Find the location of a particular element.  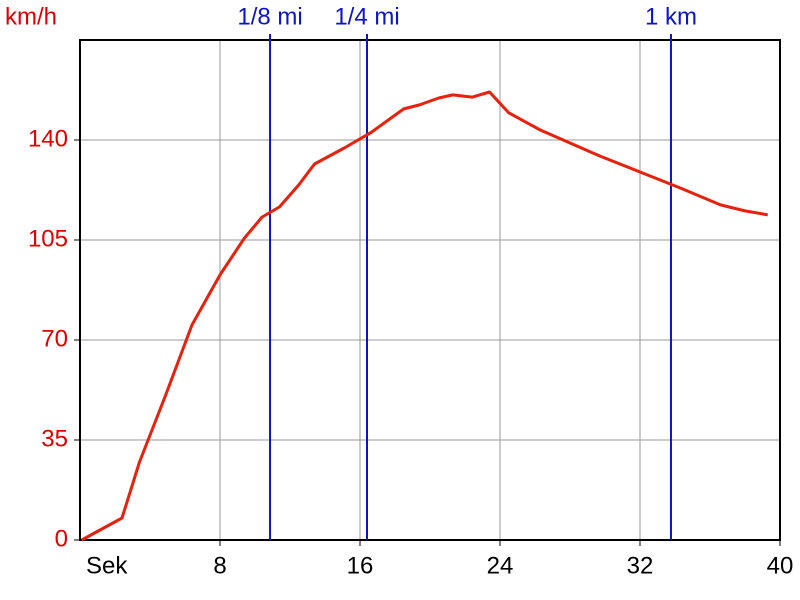

y-axis-label: km/h is located at coordinates (31, 16).